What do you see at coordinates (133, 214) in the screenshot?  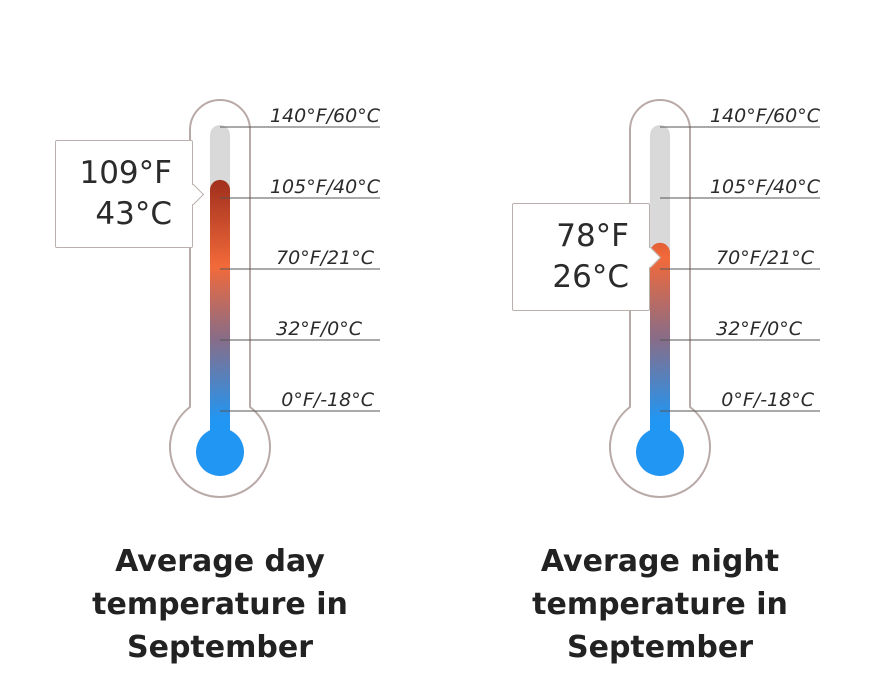 I see `reading-celsius: 43°C` at bounding box center [133, 214].